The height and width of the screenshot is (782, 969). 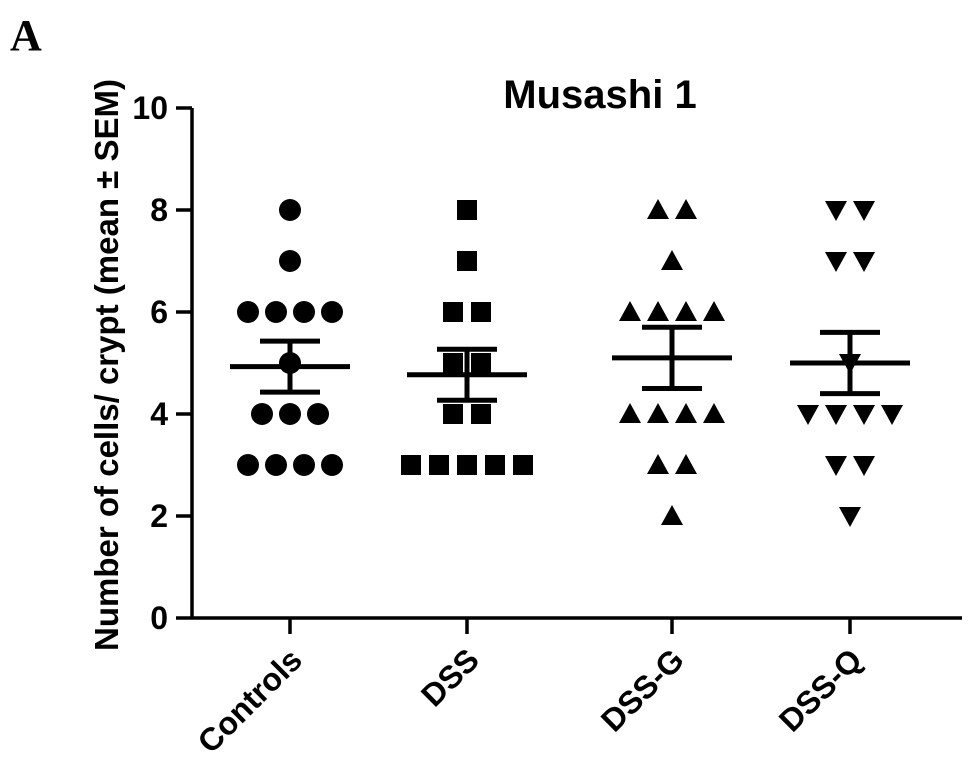 I want to click on mean-sem-bars, so click(x=570, y=363).